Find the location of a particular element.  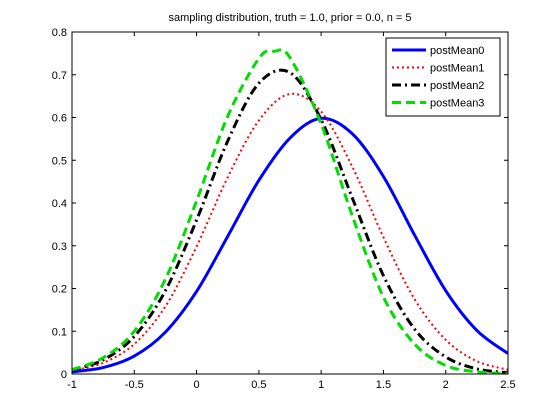

y-tick-label: 0 is located at coordinates (64, 375).